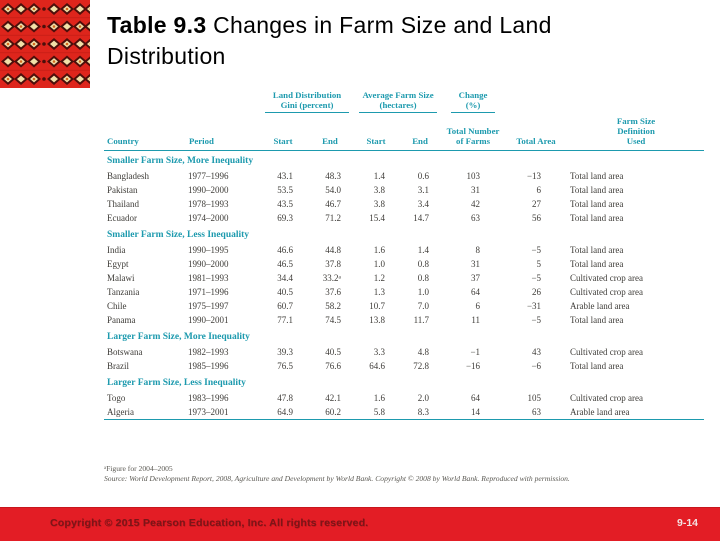 The height and width of the screenshot is (541, 720). I want to click on table-cell: 39.3, so click(283, 352).